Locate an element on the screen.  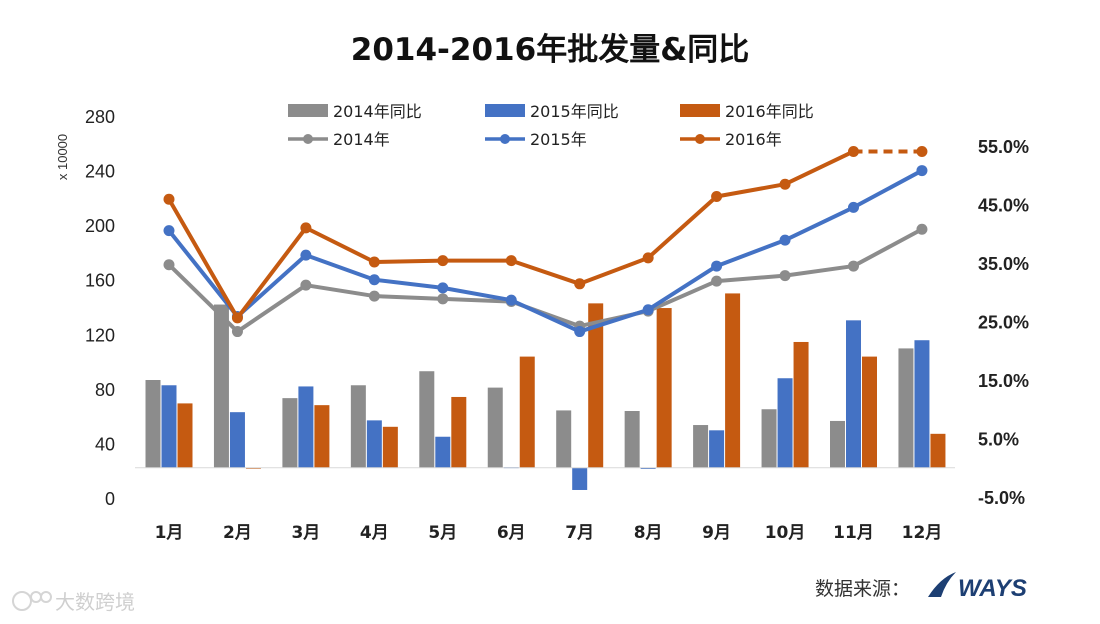
y-left-tick-label: 160 is located at coordinates (100, 281).